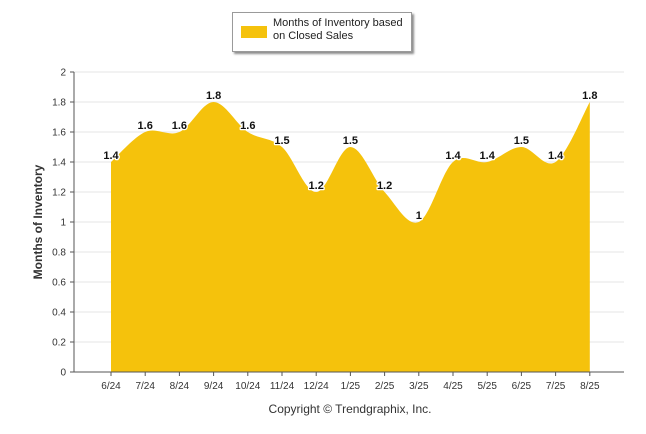 This screenshot has height=434, width=646. I want to click on y-tick-labels: 0 0.2 0.4 0.6 0.8 1 1.2 1.4 1.6 1.8 2, so click(63, 223).